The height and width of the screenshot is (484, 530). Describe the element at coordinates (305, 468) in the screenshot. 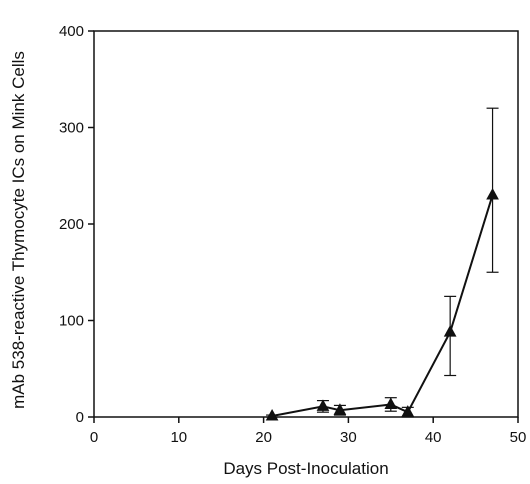

I see `x-axis-title: Days Post-Inoculation` at that location.